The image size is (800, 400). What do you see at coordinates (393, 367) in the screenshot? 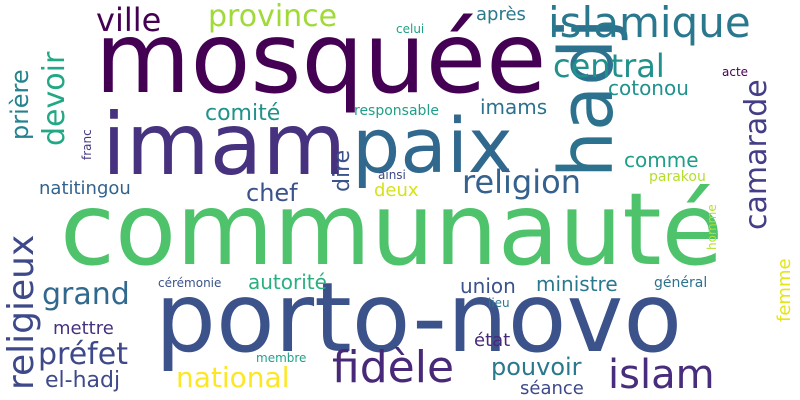
I see `word-fidele: fidèle` at bounding box center [393, 367].